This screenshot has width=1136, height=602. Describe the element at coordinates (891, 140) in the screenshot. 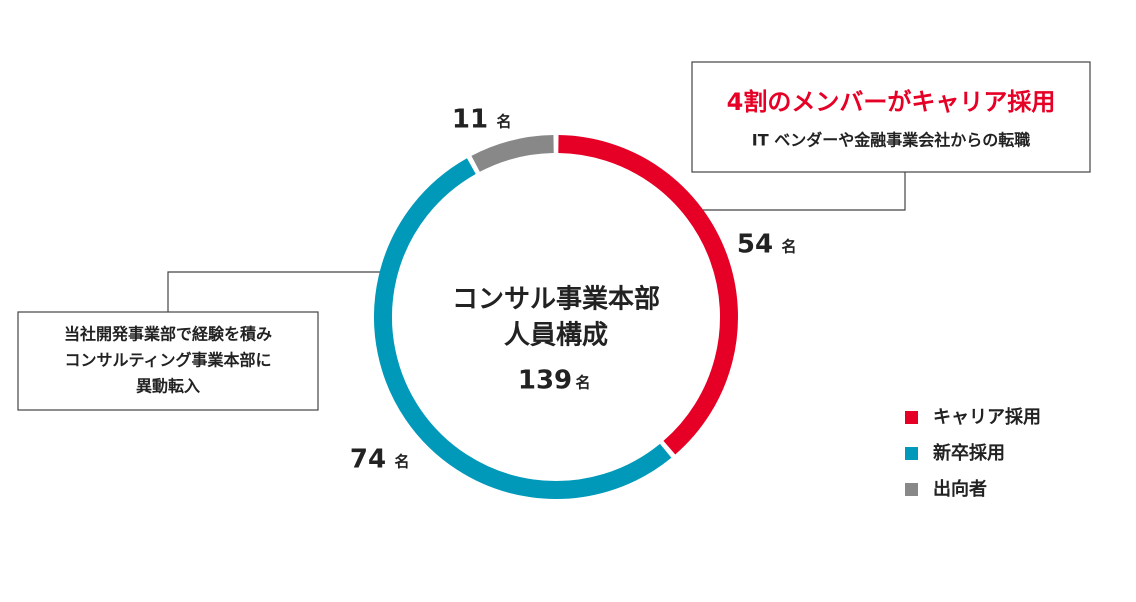

I see `annotation-text: IT ベンダーや金融事業会社からの転職` at that location.